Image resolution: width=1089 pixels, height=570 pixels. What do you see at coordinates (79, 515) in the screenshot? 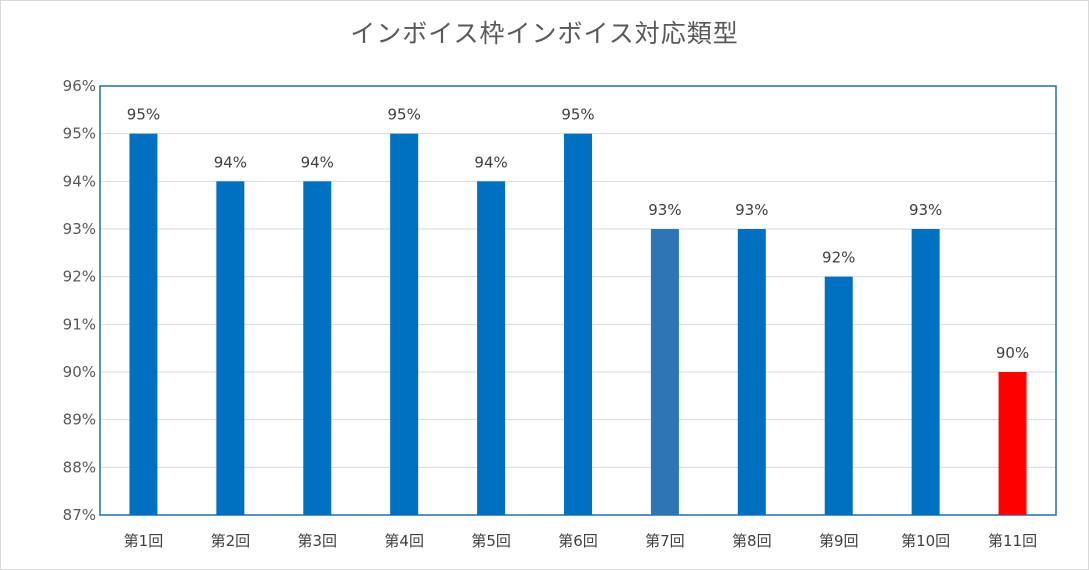
I see `y-tick-label: 87%` at bounding box center [79, 515].